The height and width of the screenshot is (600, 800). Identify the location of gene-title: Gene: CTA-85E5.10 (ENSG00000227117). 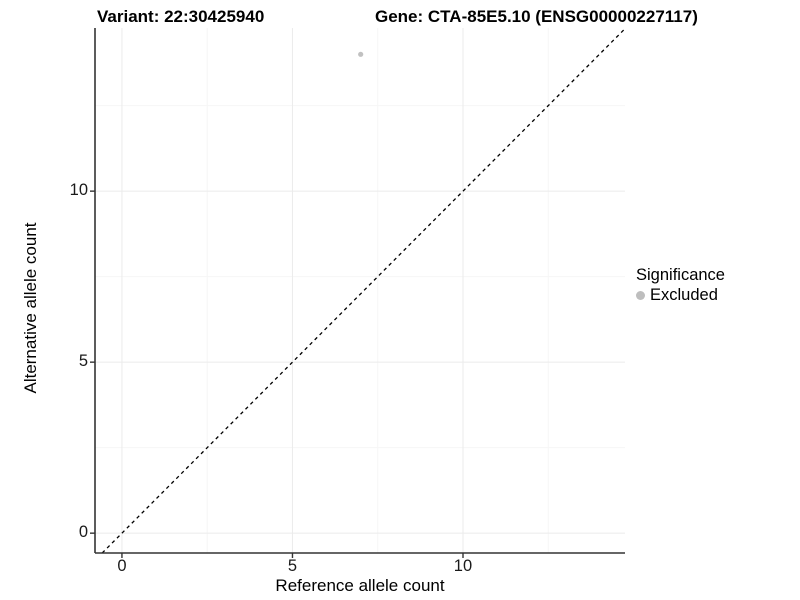
(536, 16).